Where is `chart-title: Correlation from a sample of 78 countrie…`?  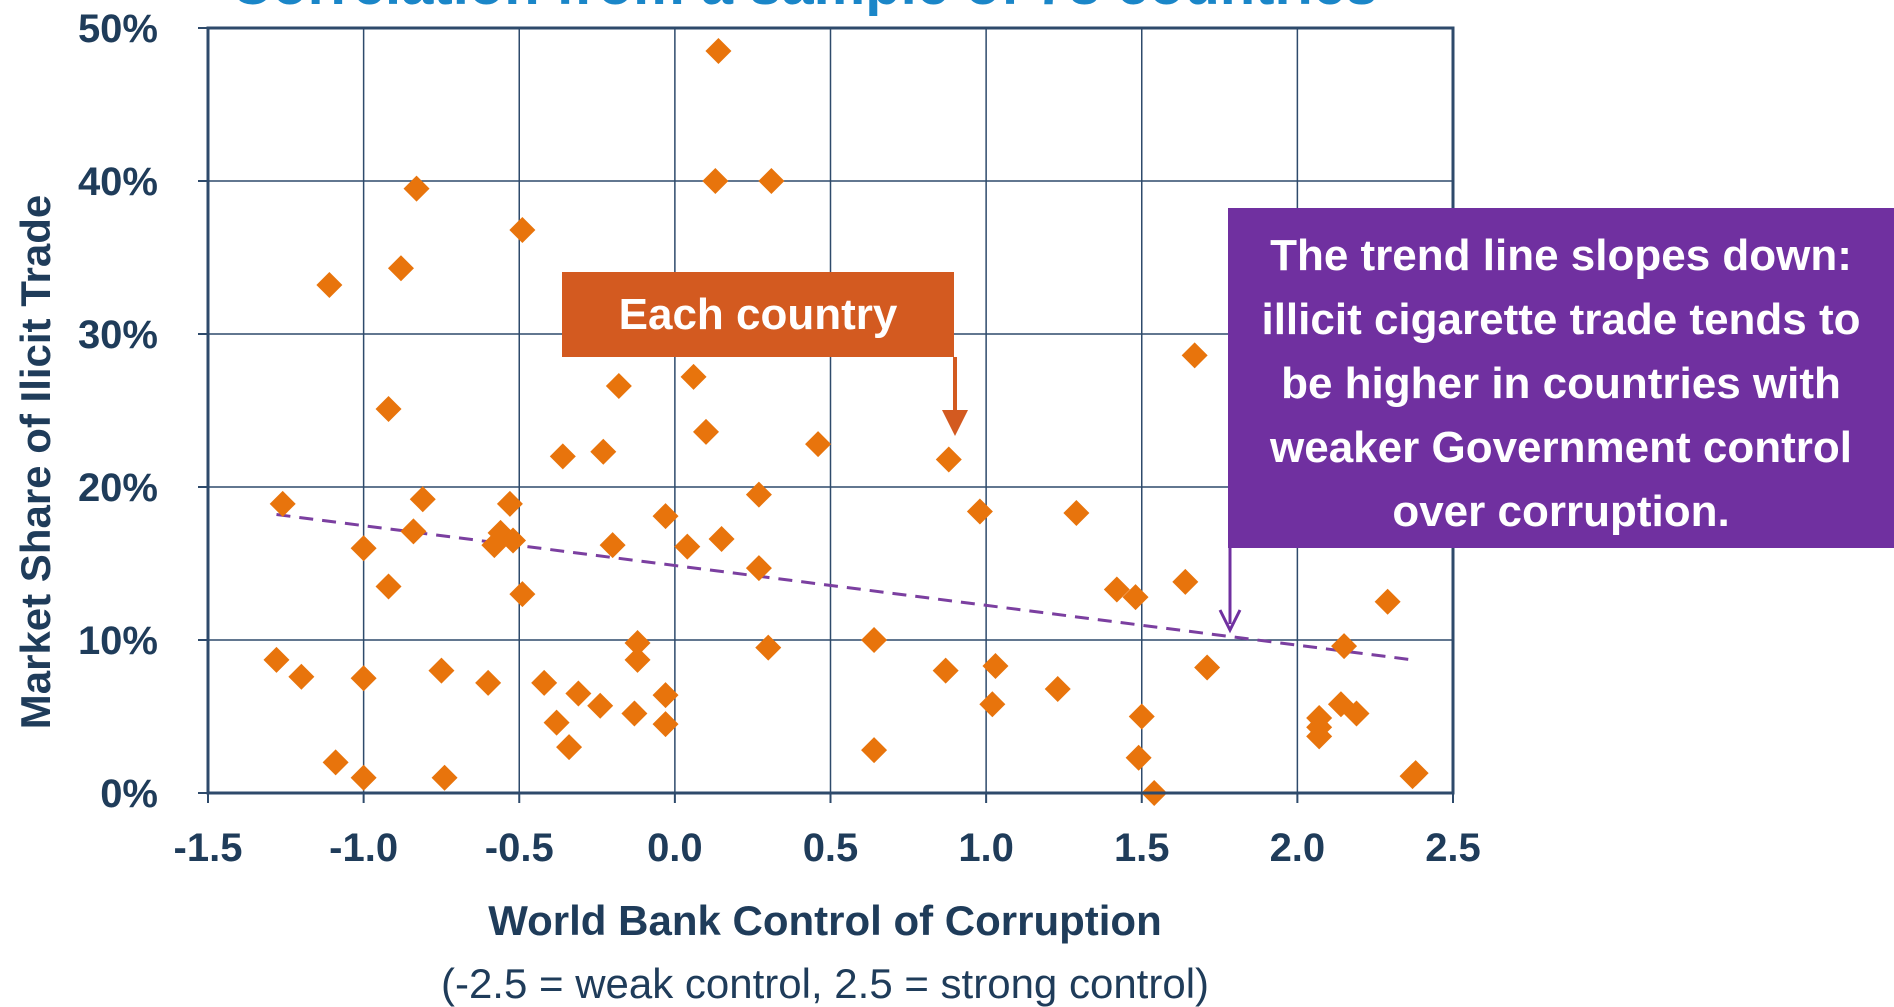
chart-title: Correlation from a sample of 78 countrie… is located at coordinates (803, 8).